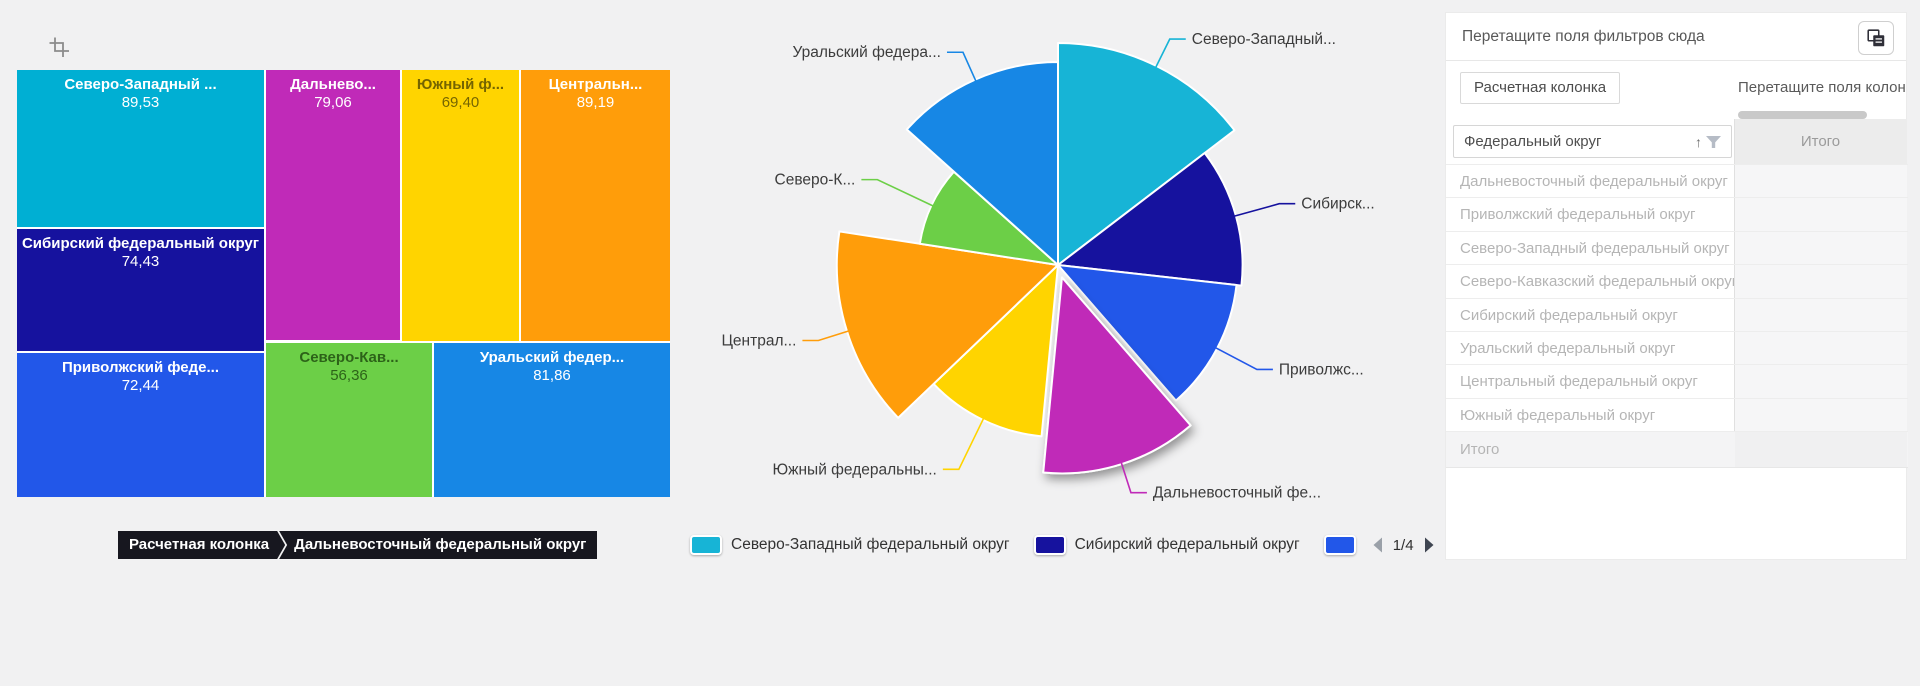 This screenshot has height=686, width=1920. What do you see at coordinates (349, 420) in the screenshot?
I see `treemap-cell: Северо-Кав... 56,36` at bounding box center [349, 420].